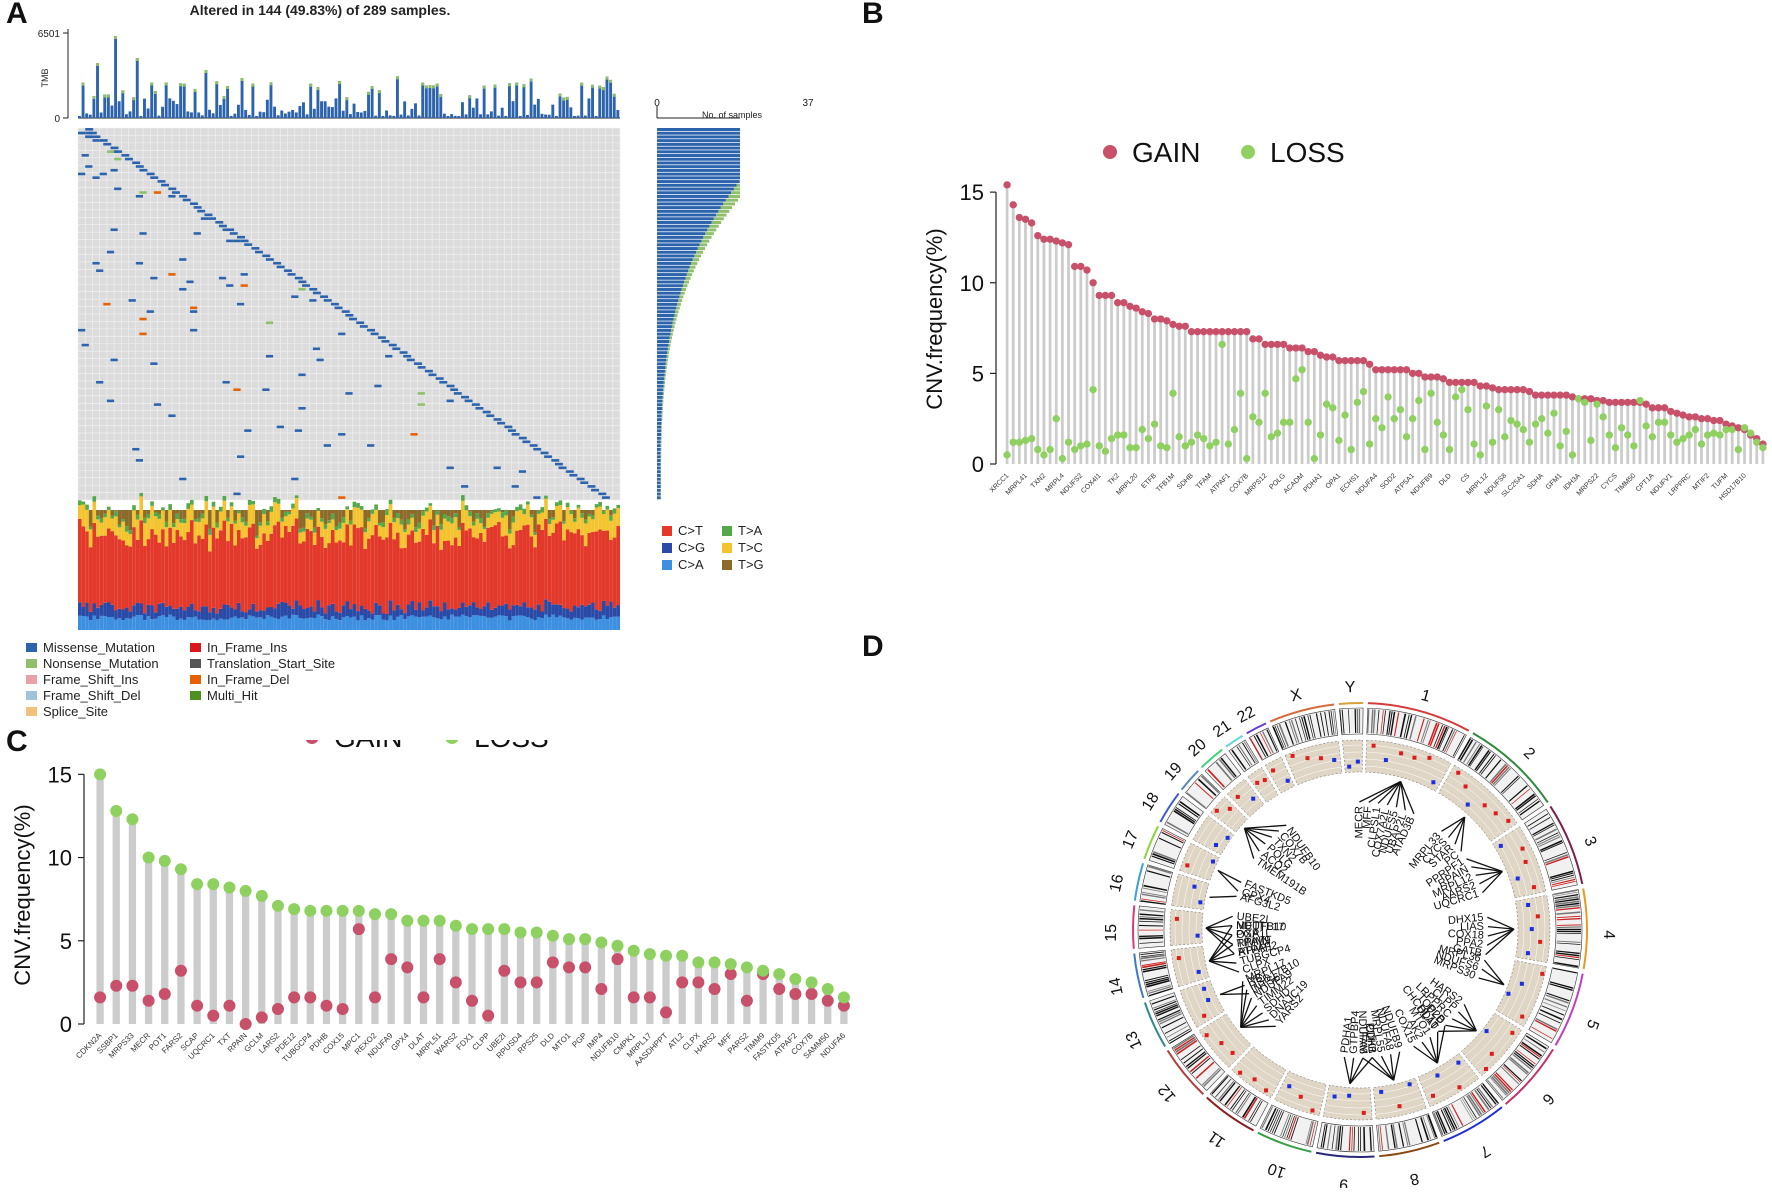 The height and width of the screenshot is (1192, 1772). What do you see at coordinates (239, 679) in the screenshot?
I see `legend-inframe-del: In_Frame_Del` at bounding box center [239, 679].